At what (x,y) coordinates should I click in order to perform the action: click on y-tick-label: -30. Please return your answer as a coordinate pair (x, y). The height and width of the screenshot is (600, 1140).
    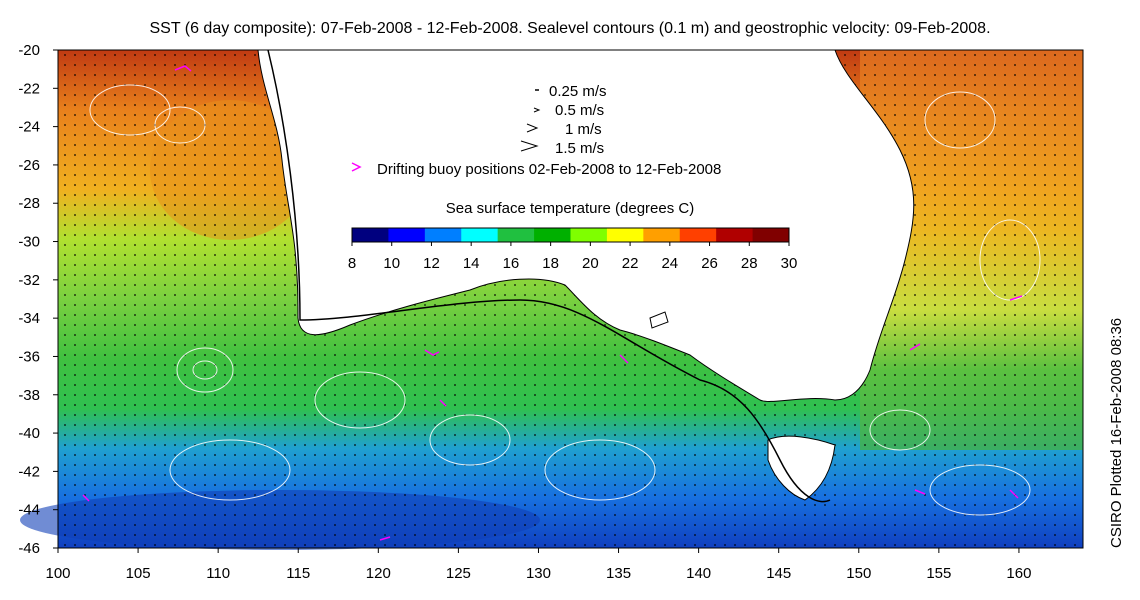
    Looking at the image, I should click on (29, 242).